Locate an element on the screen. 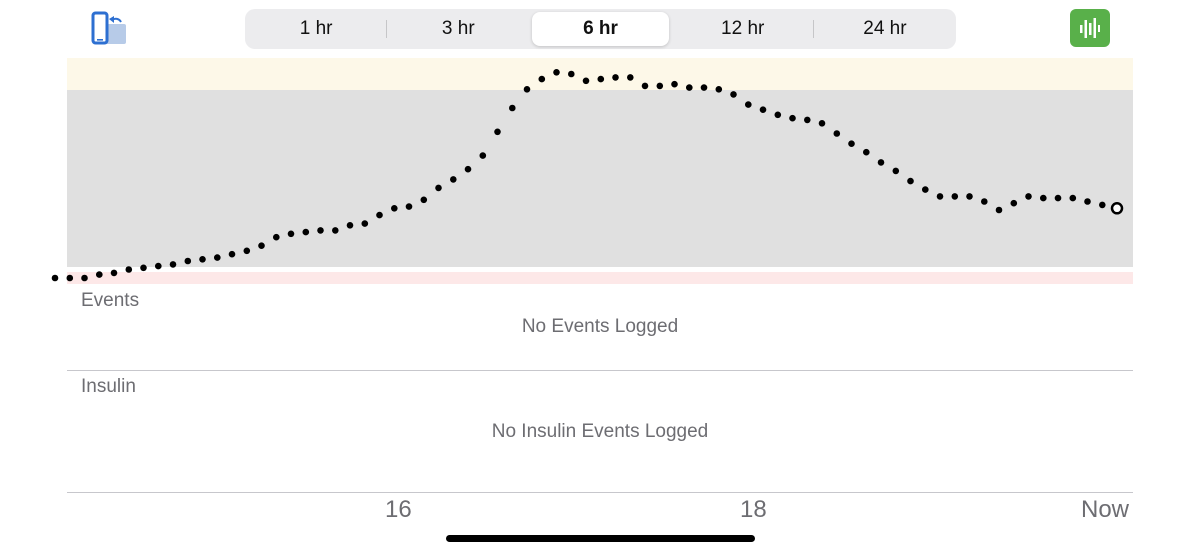 The image size is (1200, 554). high-range-band is located at coordinates (600, 74).